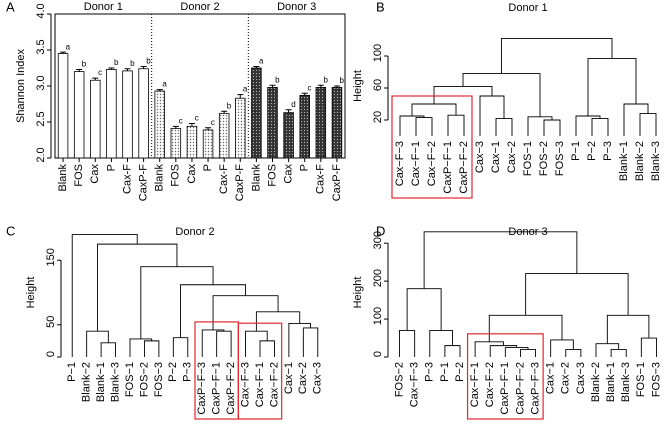  What do you see at coordinates (358, 293) in the screenshot?
I see `y-axis-label: Height` at bounding box center [358, 293].